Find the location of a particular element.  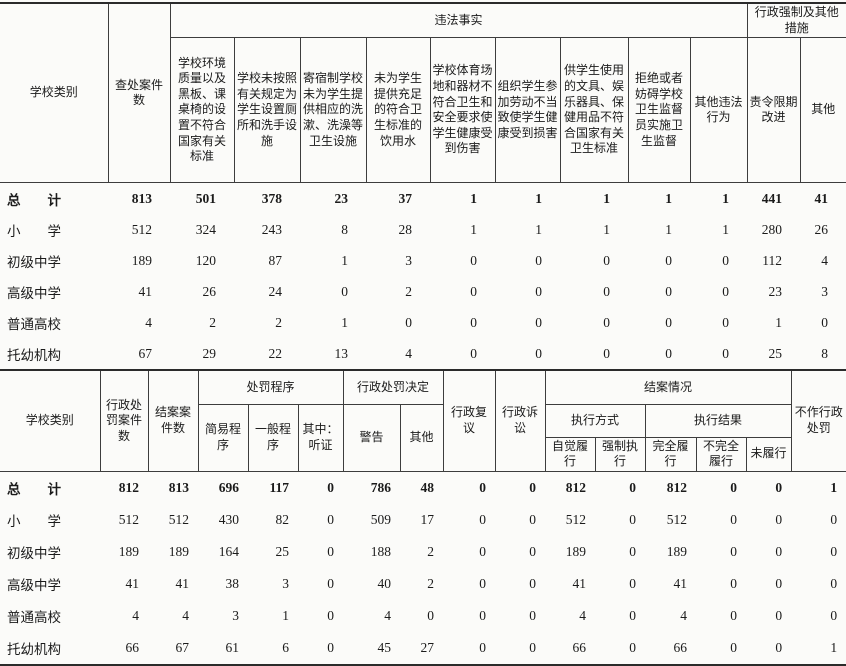

group-header-execution-method: 执行方式 is located at coordinates (595, 420).